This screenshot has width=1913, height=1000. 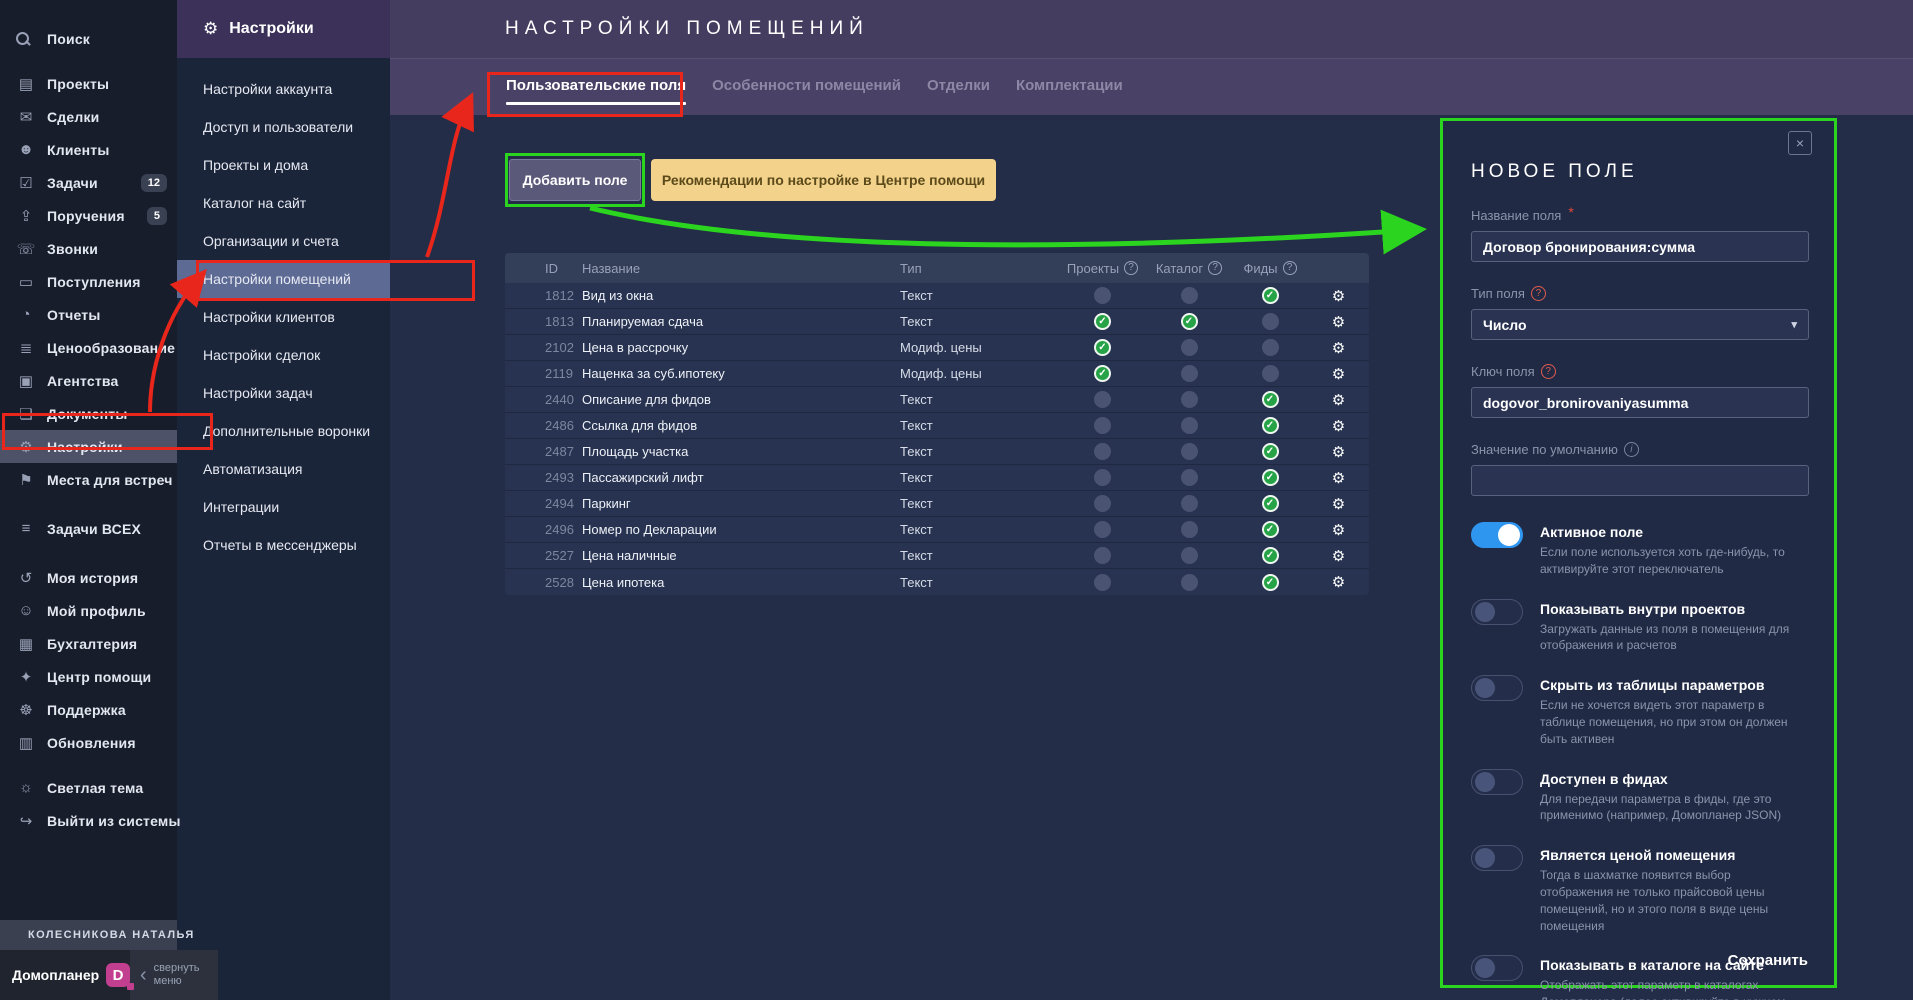 What do you see at coordinates (88, 182) in the screenshot?
I see `sidebar-item: ☑ Задачи 12` at bounding box center [88, 182].